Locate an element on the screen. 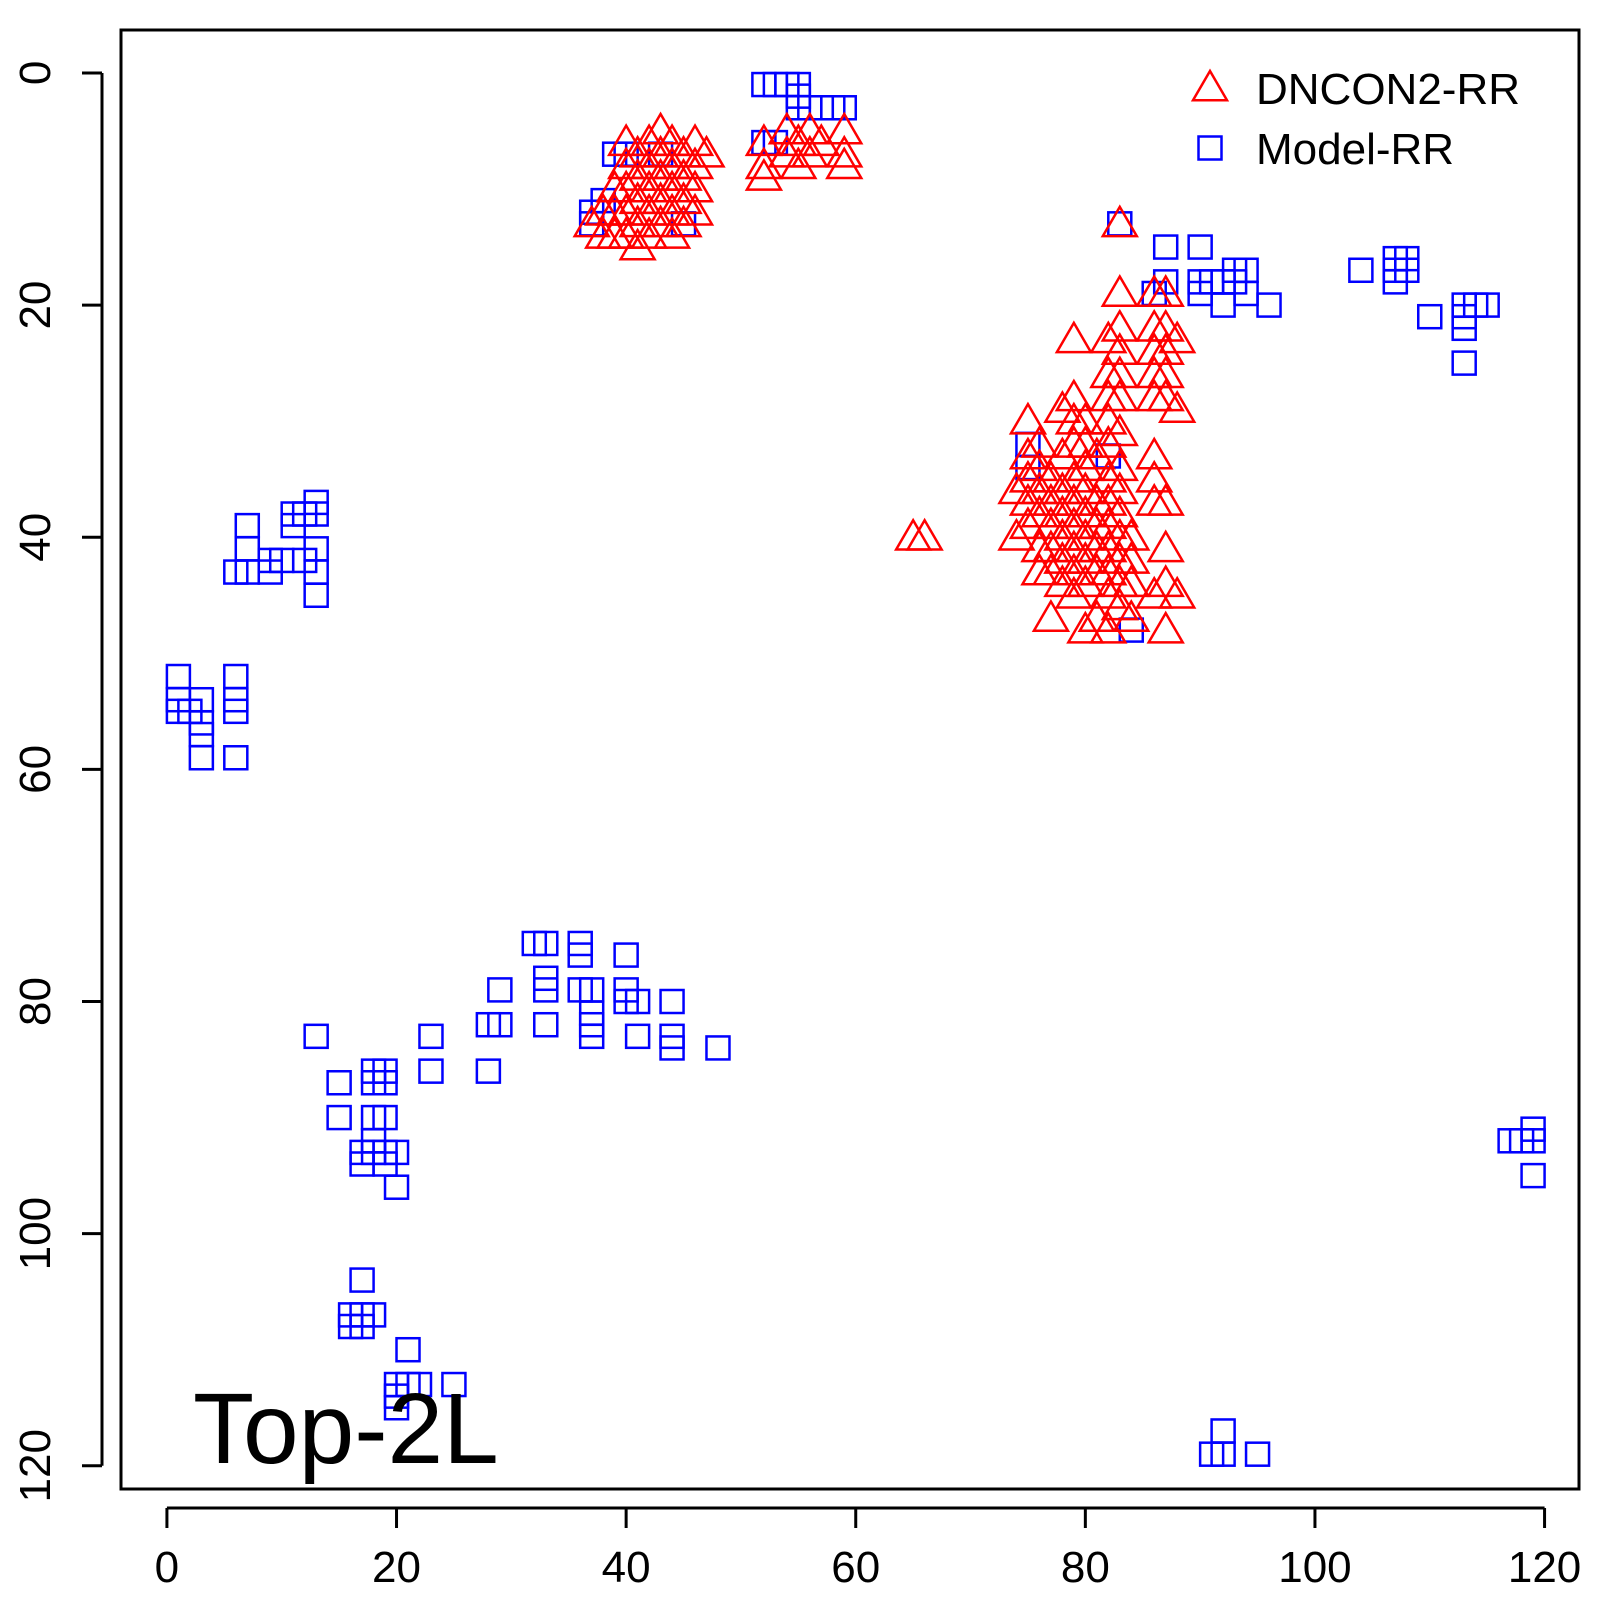  legend-item: Model-RR is located at coordinates (1325, 149).